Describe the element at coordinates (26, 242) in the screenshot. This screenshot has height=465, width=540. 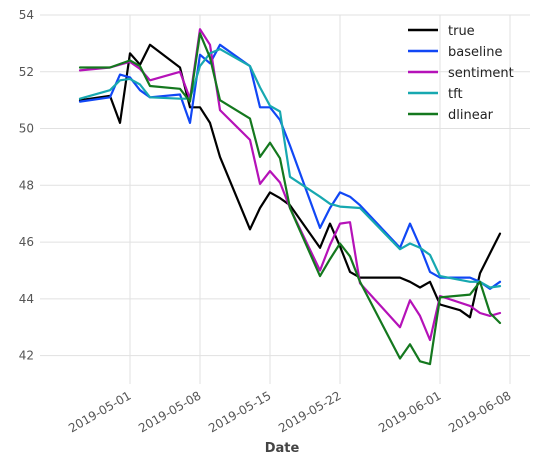
I see `y-tick-label: 46` at that location.